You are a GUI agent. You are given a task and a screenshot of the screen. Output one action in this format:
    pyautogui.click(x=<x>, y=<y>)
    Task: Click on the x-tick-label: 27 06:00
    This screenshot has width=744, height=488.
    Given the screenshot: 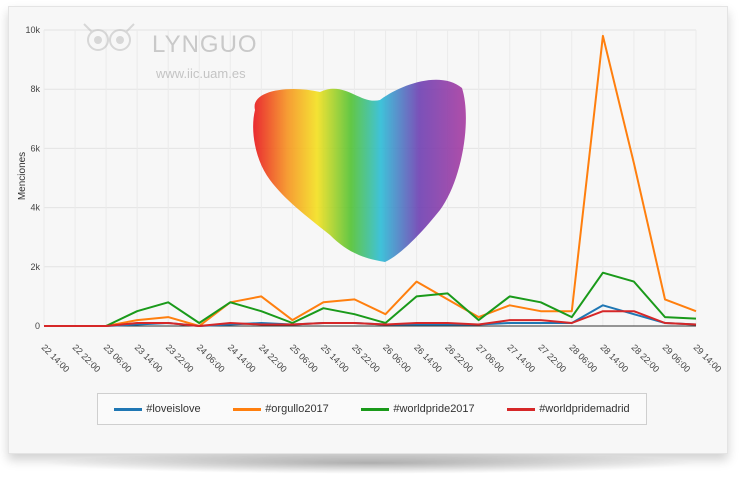 What is the action you would take?
    pyautogui.click(x=490, y=358)
    